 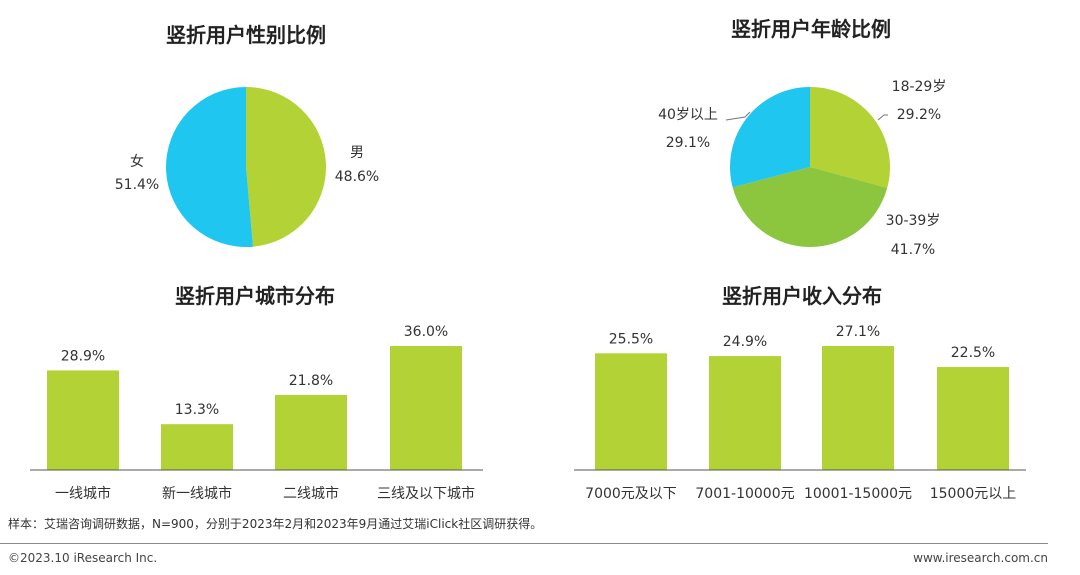 What do you see at coordinates (688, 143) in the screenshot?
I see `pie-label-40-plus-value: 29.1%` at bounding box center [688, 143].